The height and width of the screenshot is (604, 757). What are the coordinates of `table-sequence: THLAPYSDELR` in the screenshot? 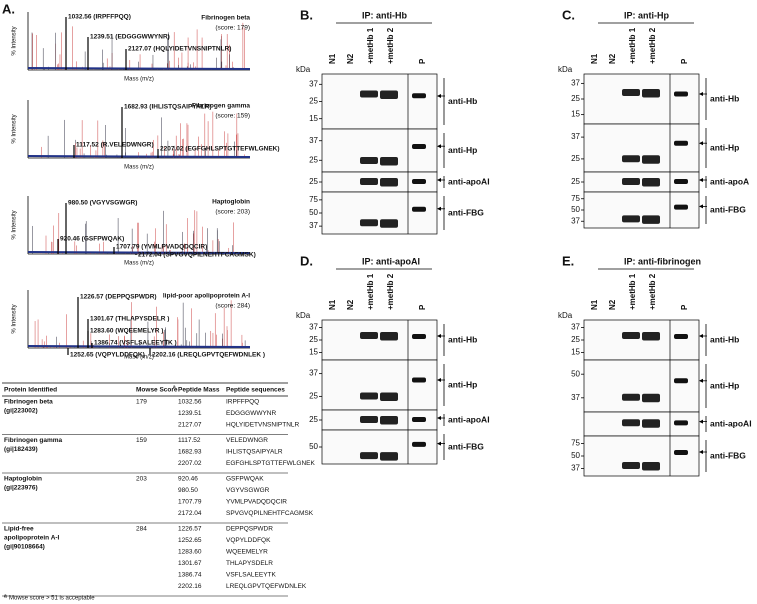 It's located at (249, 563).